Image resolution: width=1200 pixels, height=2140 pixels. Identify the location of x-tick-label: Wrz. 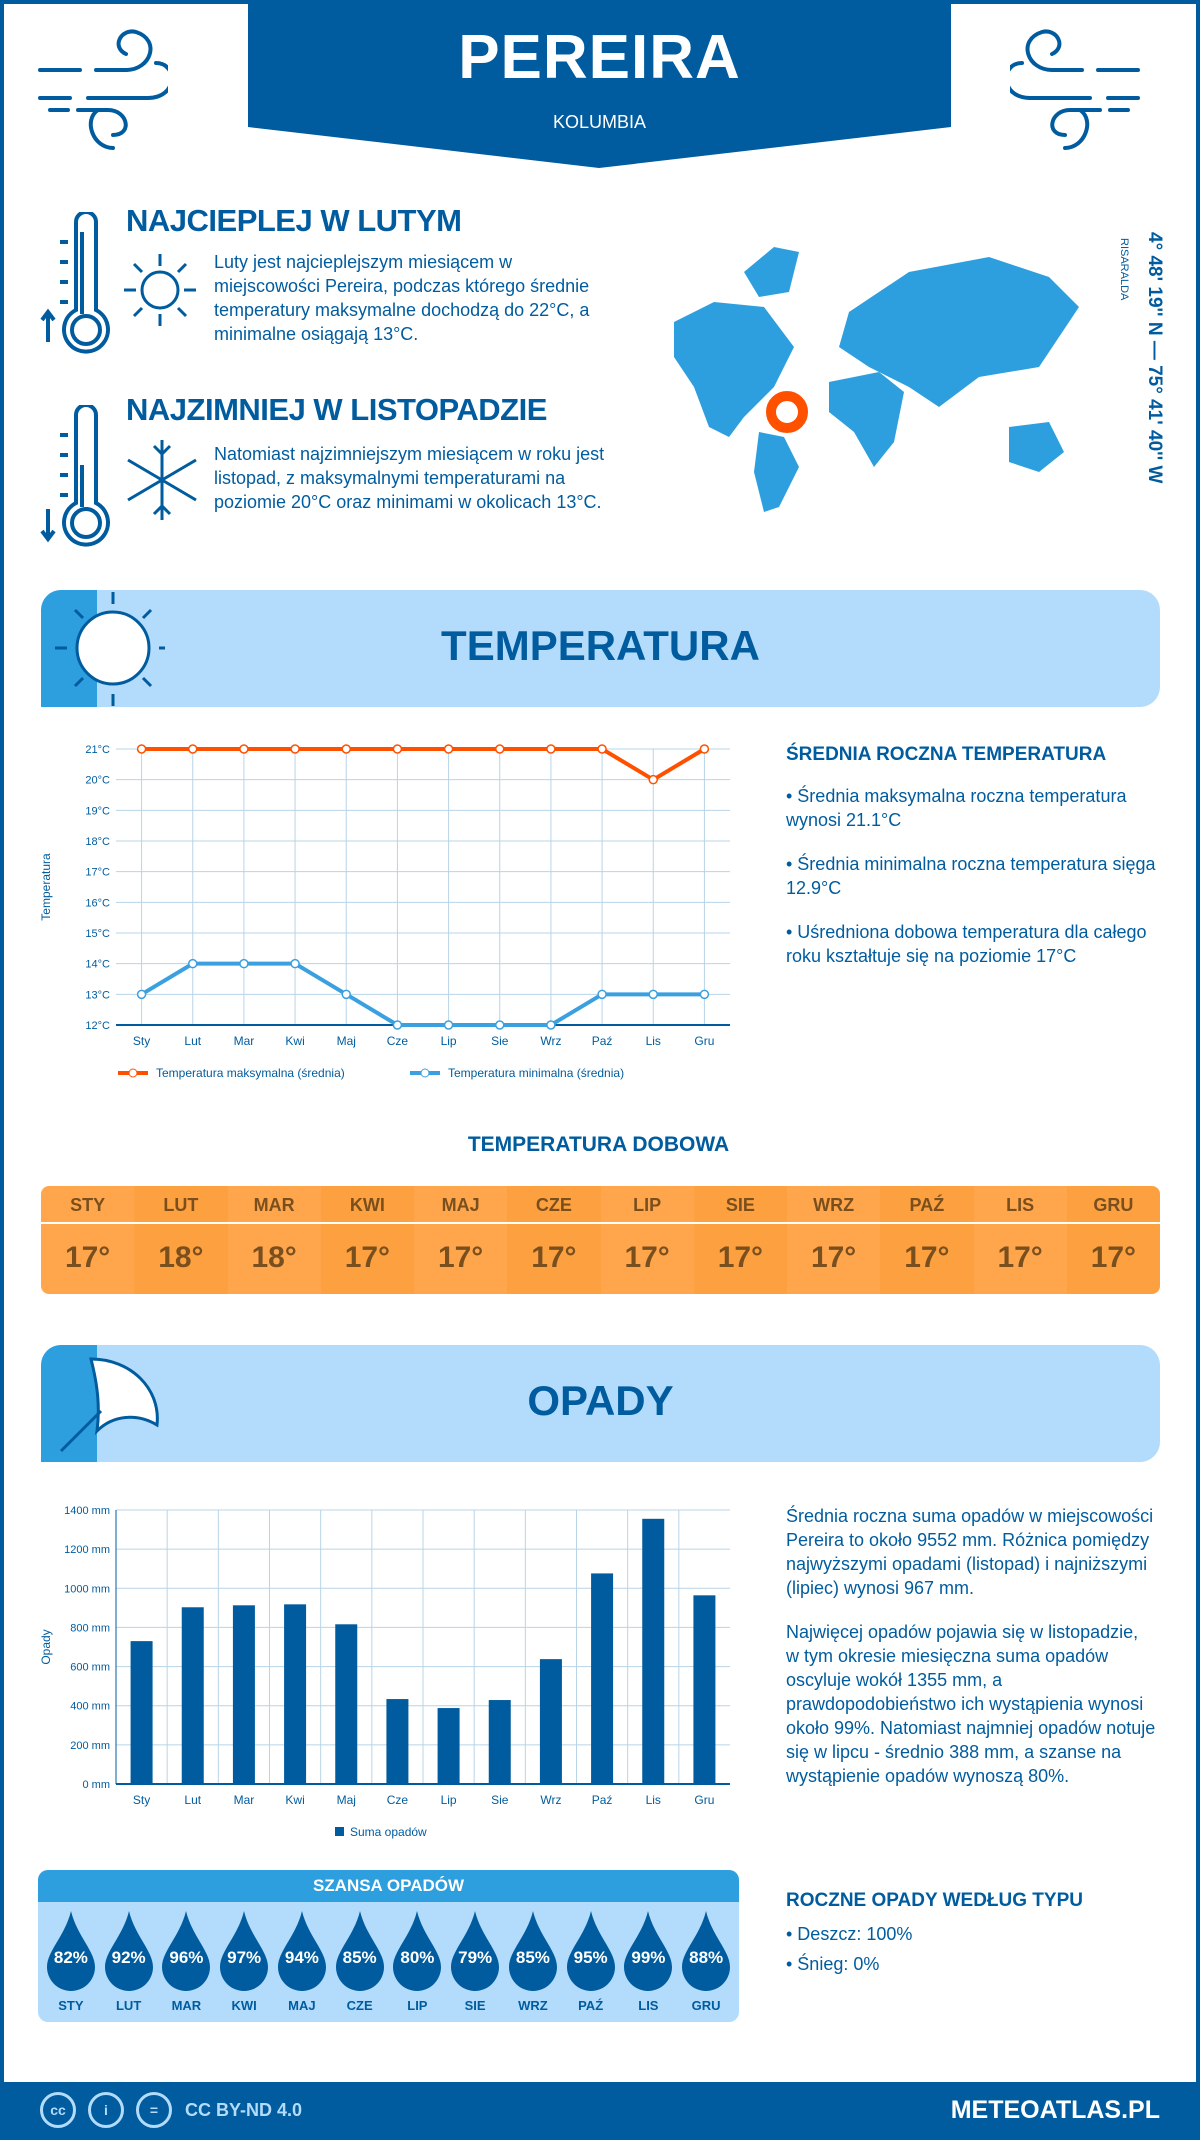
(550, 1041).